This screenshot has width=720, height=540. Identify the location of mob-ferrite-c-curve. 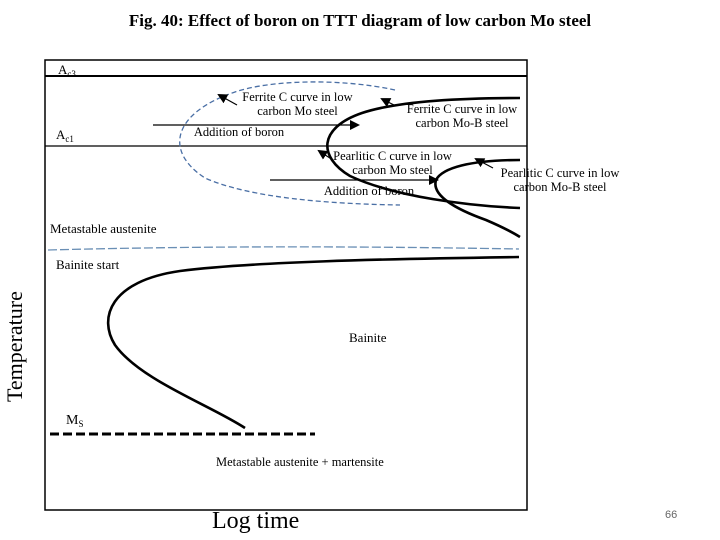
(423, 153).